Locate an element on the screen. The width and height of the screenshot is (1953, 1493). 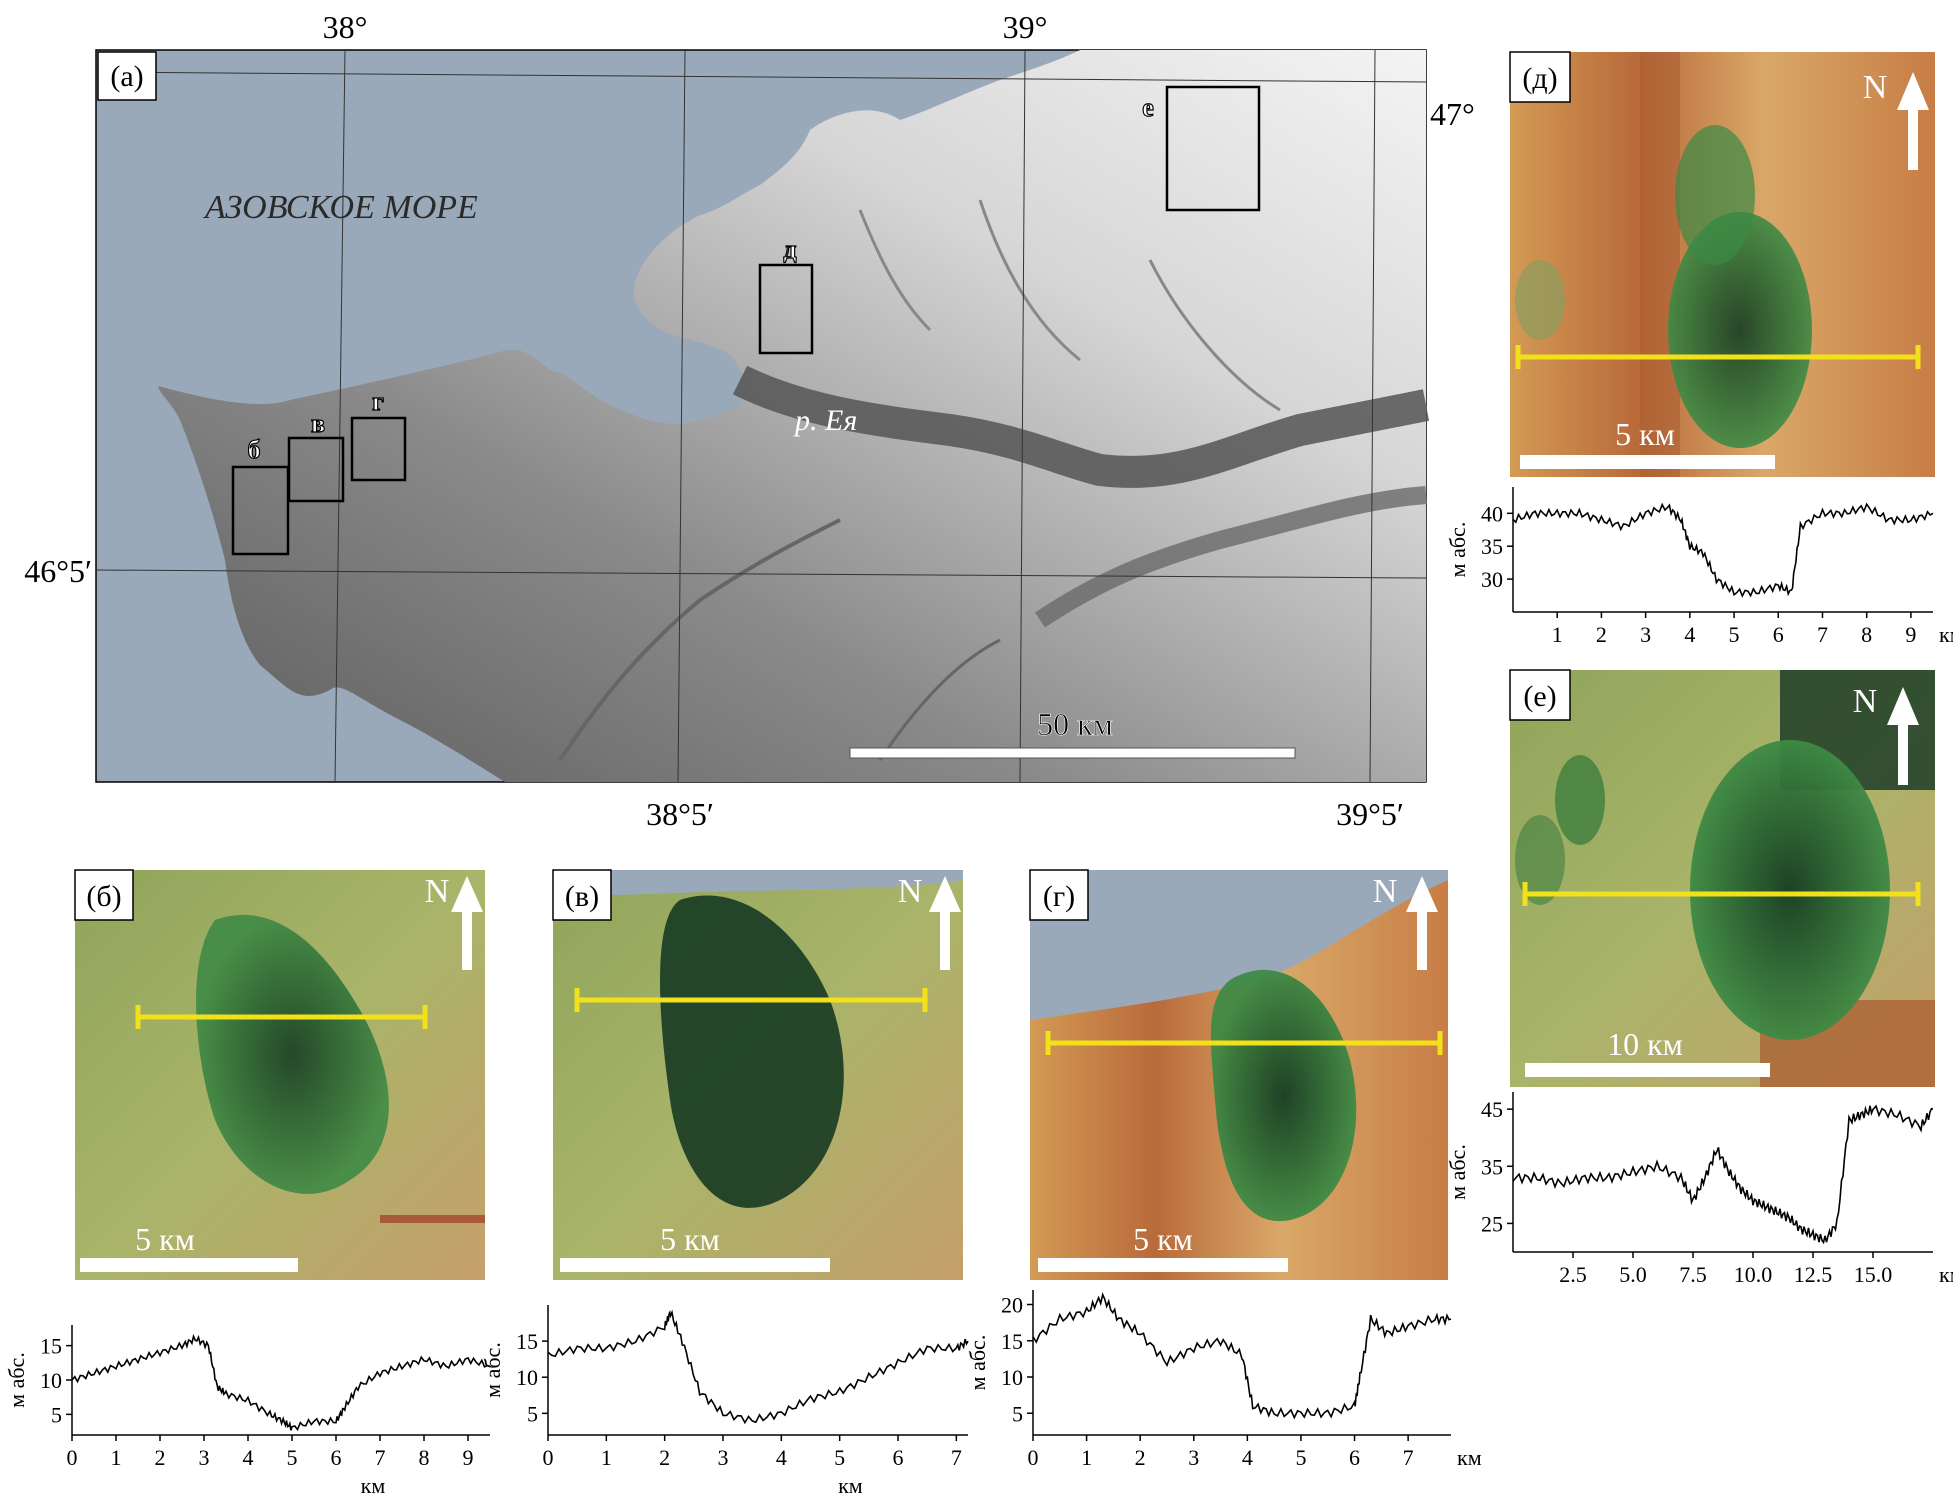
panel-label-v: (в) is located at coordinates (582, 896).